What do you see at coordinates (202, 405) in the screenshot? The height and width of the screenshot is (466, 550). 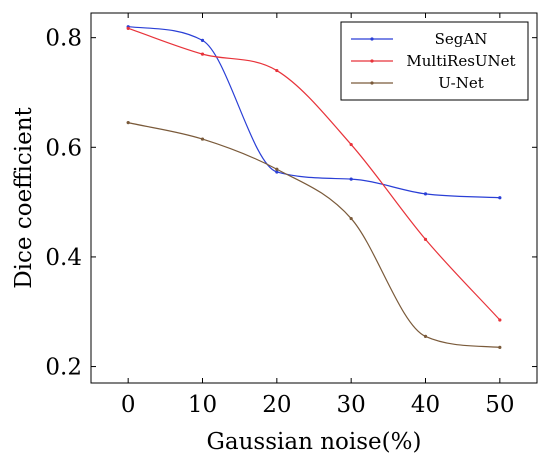 I see `x-tick-label: 10` at bounding box center [202, 405].